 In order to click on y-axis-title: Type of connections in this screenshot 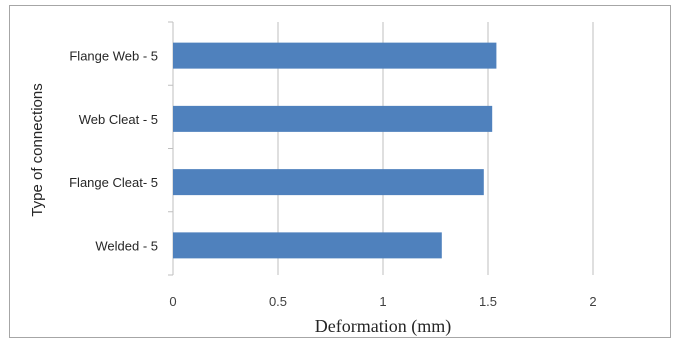, I will do `click(37, 149)`.